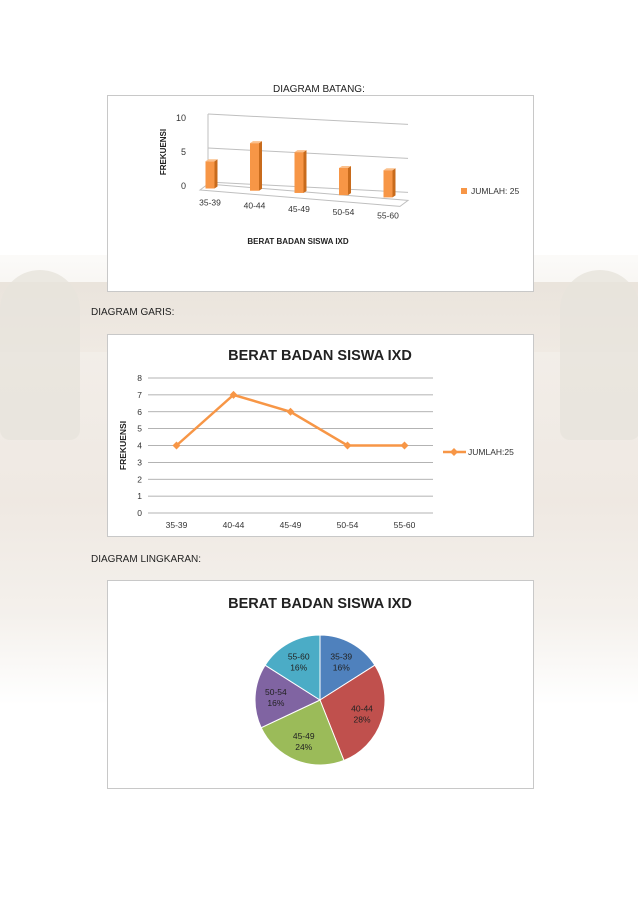 The height and width of the screenshot is (903, 638). Describe the element at coordinates (304, 195) in the screenshot. I see `bar-floor` at that location.